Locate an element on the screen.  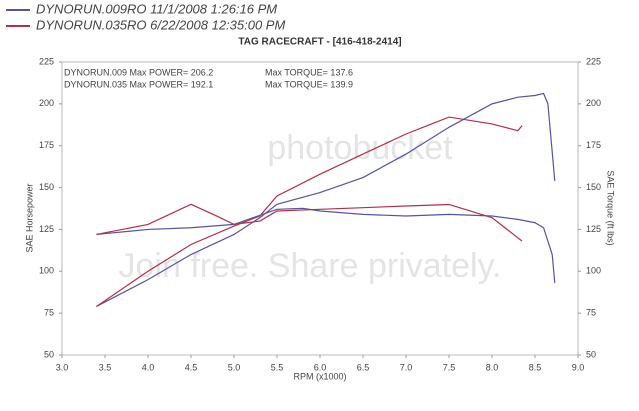
y2-tick-label: 125 is located at coordinates (593, 229).